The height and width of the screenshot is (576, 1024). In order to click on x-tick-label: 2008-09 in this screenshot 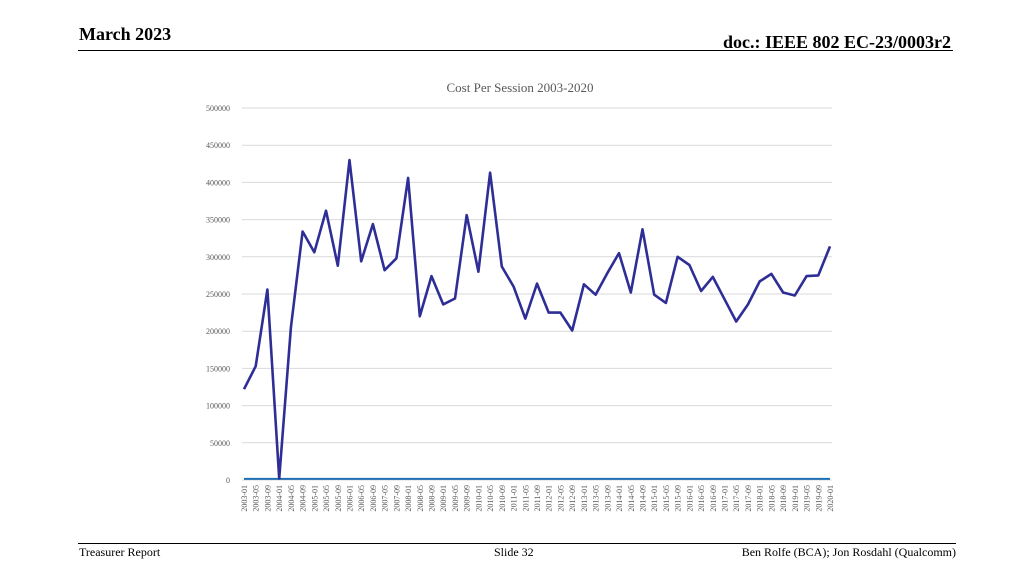, I will do `click(432, 498)`.